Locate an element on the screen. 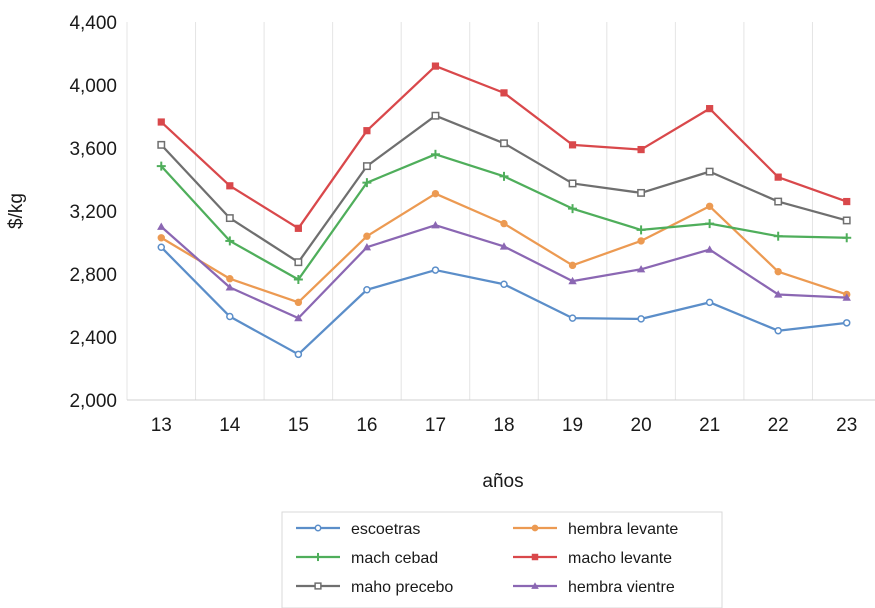 The height and width of the screenshot is (608, 875). legend-label: hembra vientre is located at coordinates (621, 587).